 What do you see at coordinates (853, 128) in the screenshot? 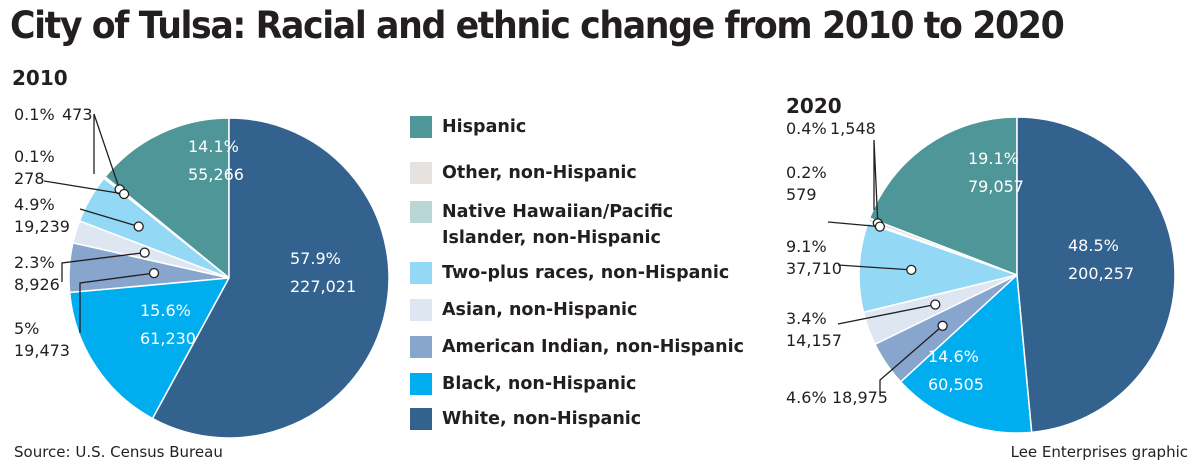
I see `pie-2020-label-count-other: 1,548` at bounding box center [853, 128].